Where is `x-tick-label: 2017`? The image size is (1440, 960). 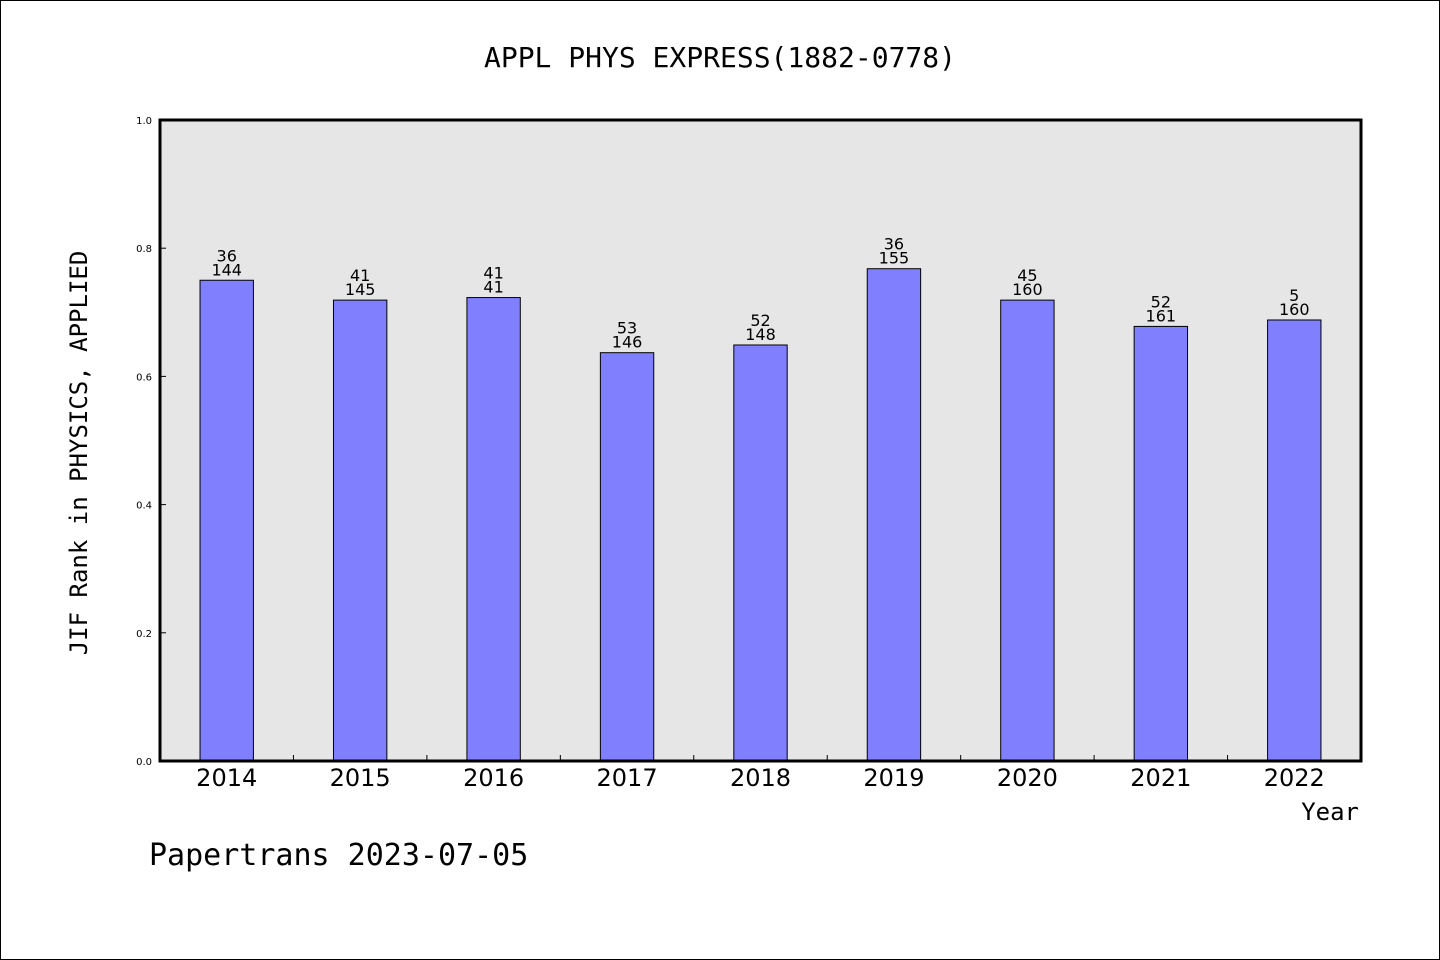
x-tick-label: 2017 is located at coordinates (627, 778).